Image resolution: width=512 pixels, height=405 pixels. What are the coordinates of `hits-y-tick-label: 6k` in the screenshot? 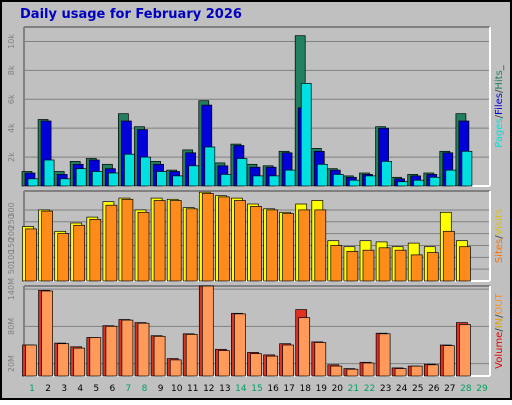 It's located at (11, 99).